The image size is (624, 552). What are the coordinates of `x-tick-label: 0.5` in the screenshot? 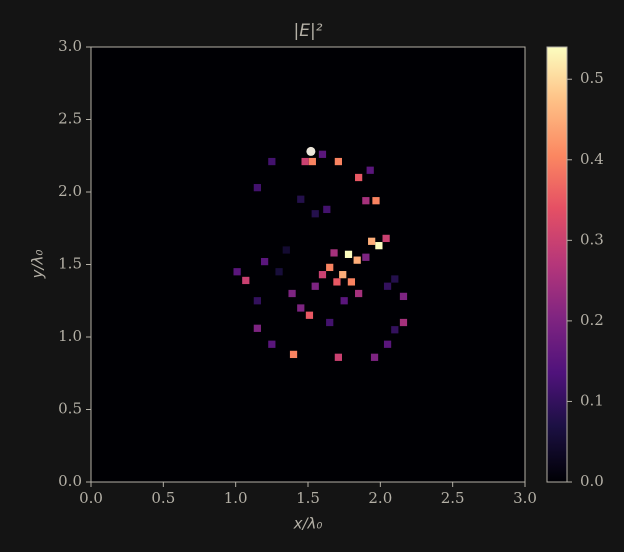 It's located at (163, 498).